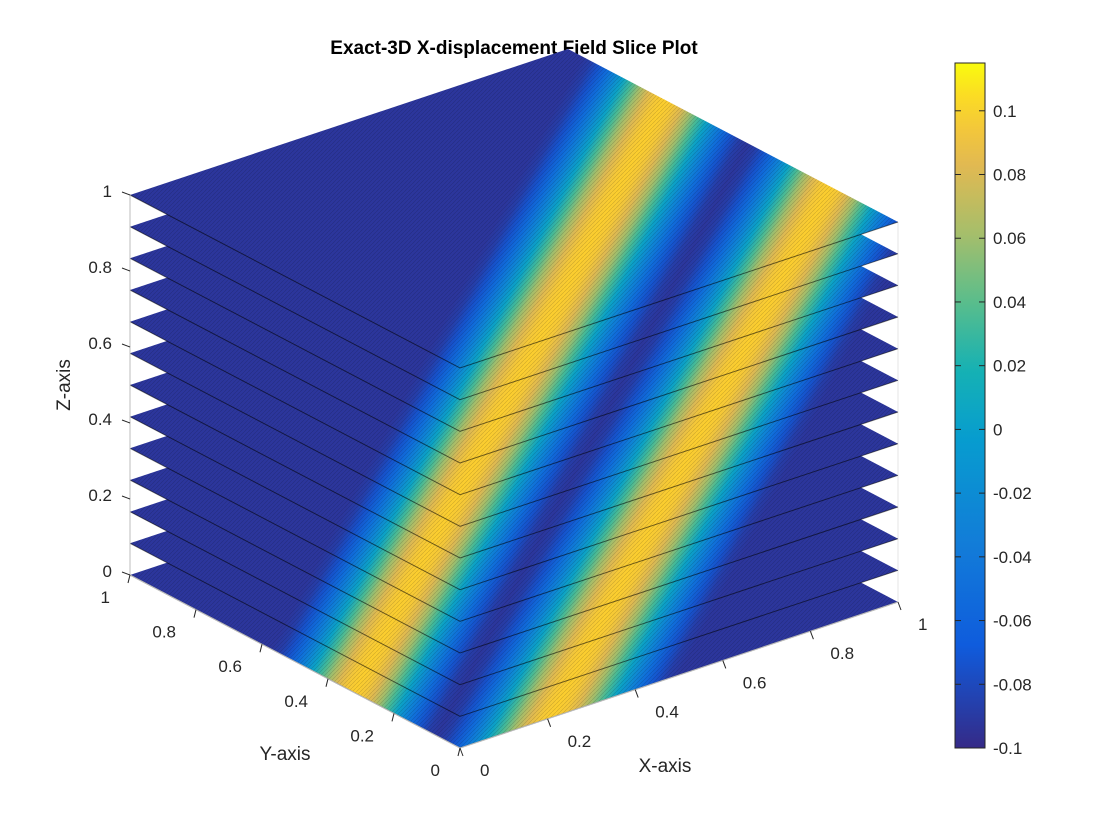 Image resolution: width=1120 pixels, height=840 pixels. Describe the element at coordinates (64, 385) in the screenshot. I see `z-axis-label: Z-axis` at that location.